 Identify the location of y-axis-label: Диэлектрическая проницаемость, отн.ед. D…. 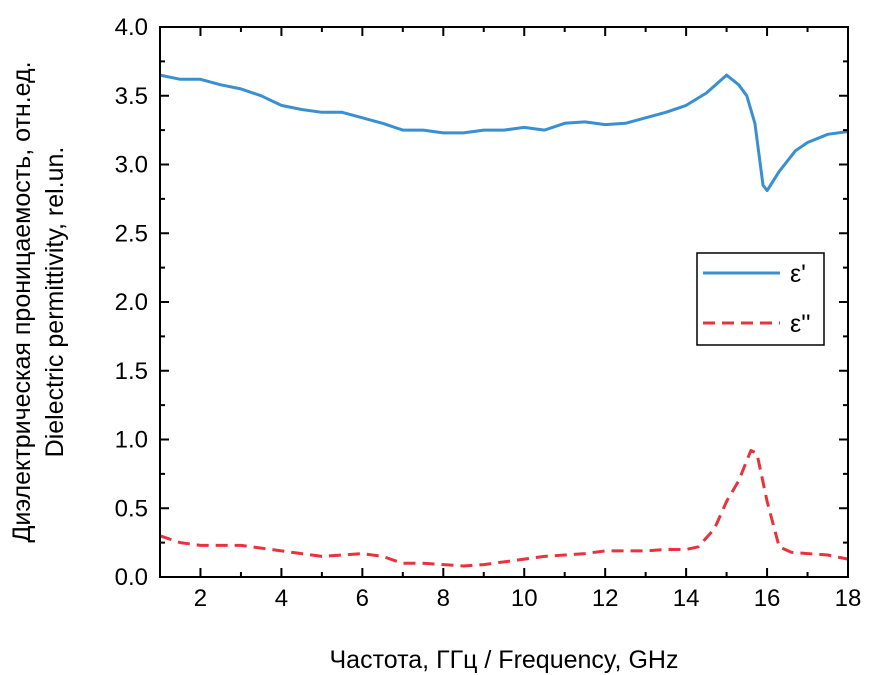
(38, 301).